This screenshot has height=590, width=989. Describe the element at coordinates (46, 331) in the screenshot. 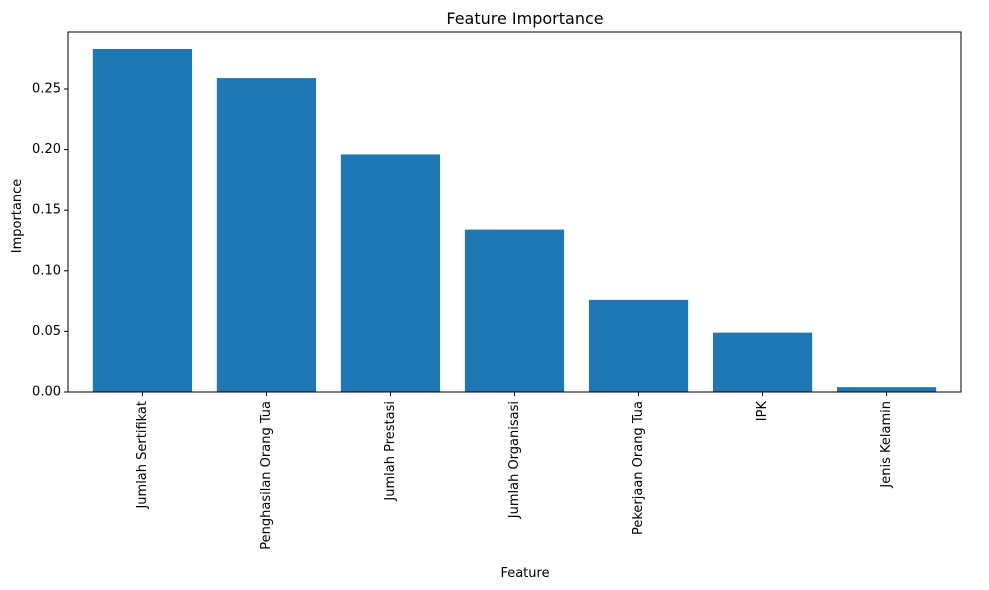

I see `y-tick-label: 0.05` at that location.